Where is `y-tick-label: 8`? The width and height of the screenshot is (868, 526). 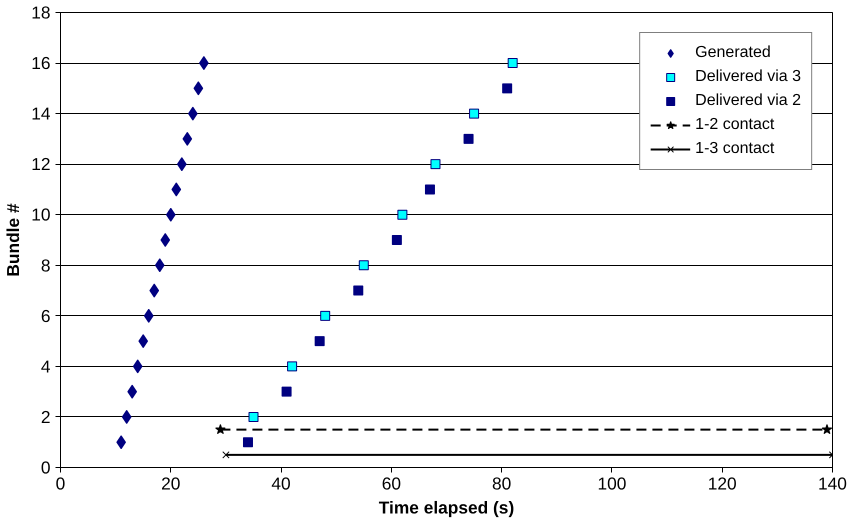 y-tick-label: 8 is located at coordinates (45, 265).